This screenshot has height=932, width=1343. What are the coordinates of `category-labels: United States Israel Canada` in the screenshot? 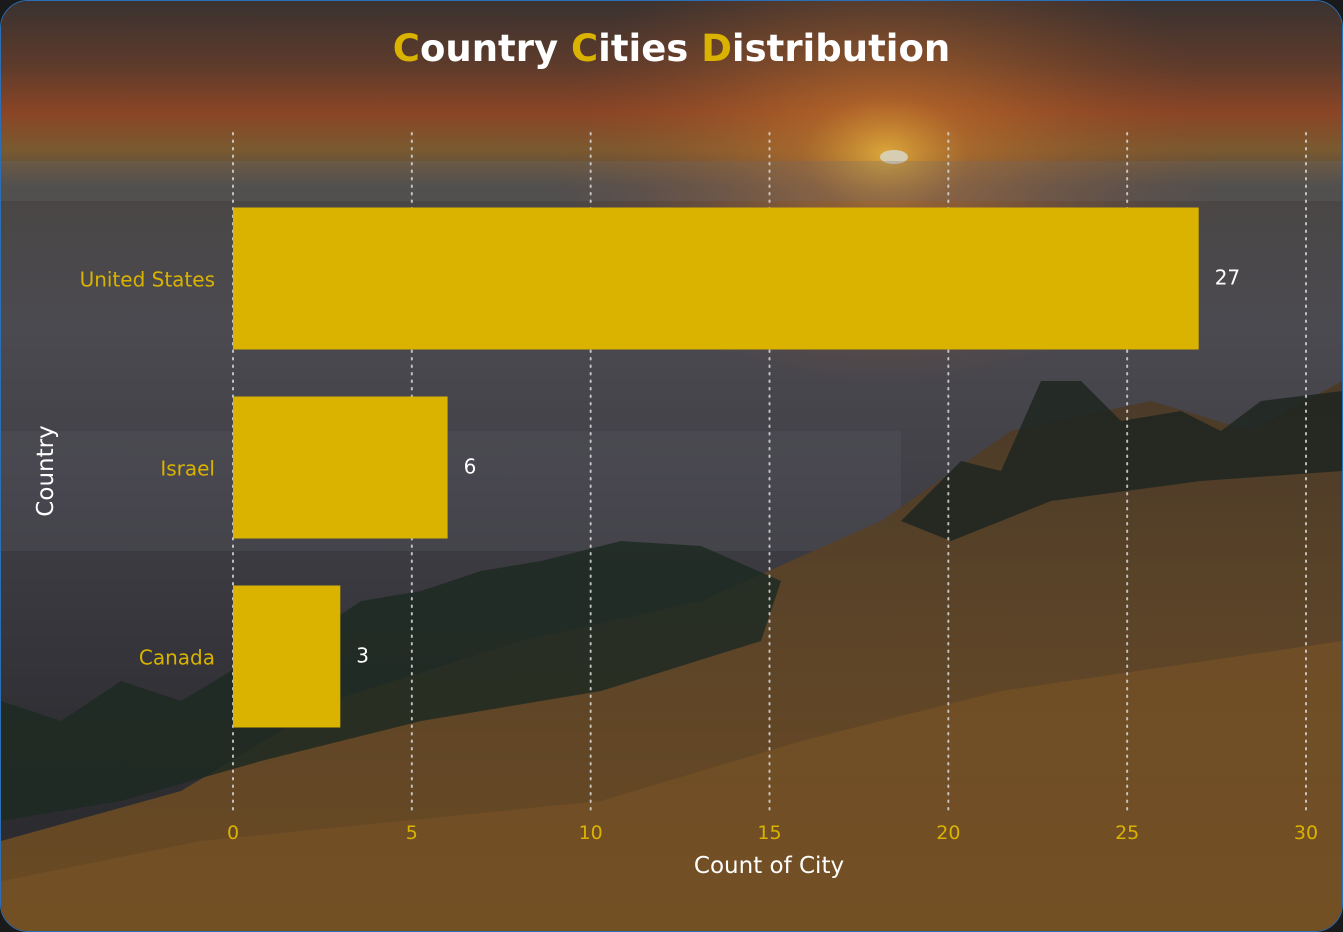 It's located at (147, 469).